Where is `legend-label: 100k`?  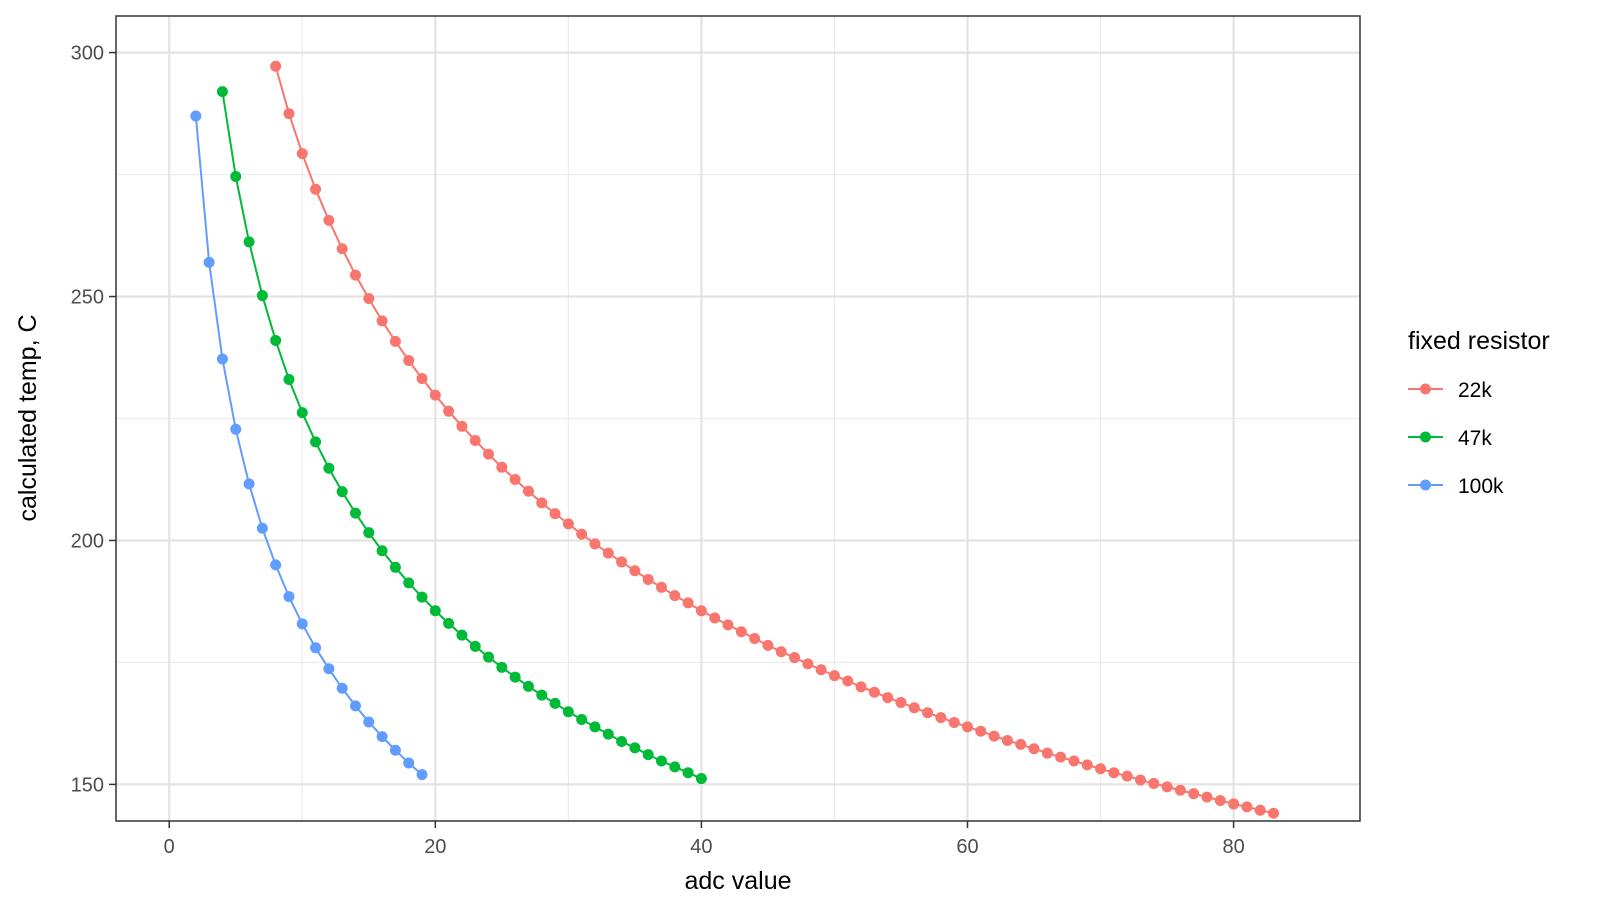 legend-label: 100k is located at coordinates (1481, 486).